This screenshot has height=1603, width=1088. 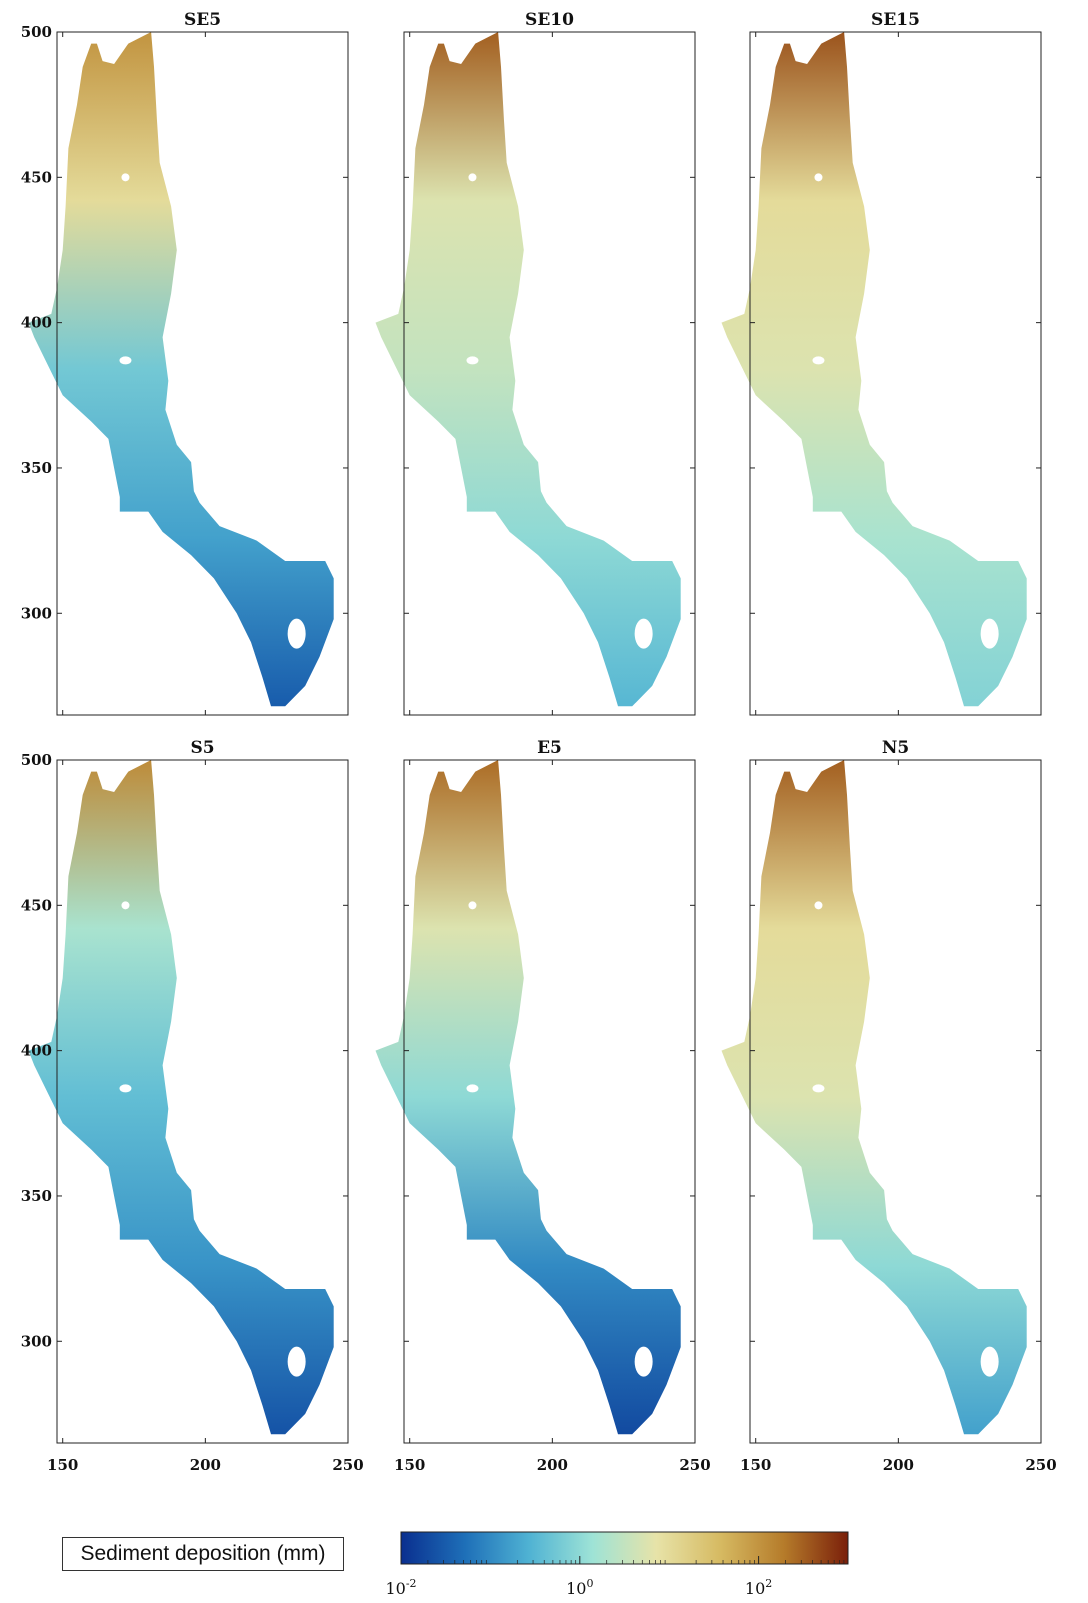 What do you see at coordinates (624, 1548) in the screenshot?
I see `colorbar-gradient` at bounding box center [624, 1548].